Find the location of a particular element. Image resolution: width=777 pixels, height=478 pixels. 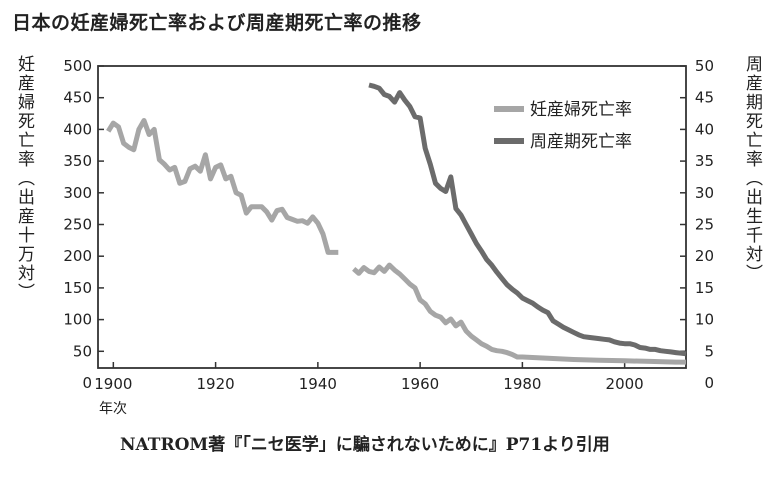

left-tick-label: 50 is located at coordinates (82, 351).